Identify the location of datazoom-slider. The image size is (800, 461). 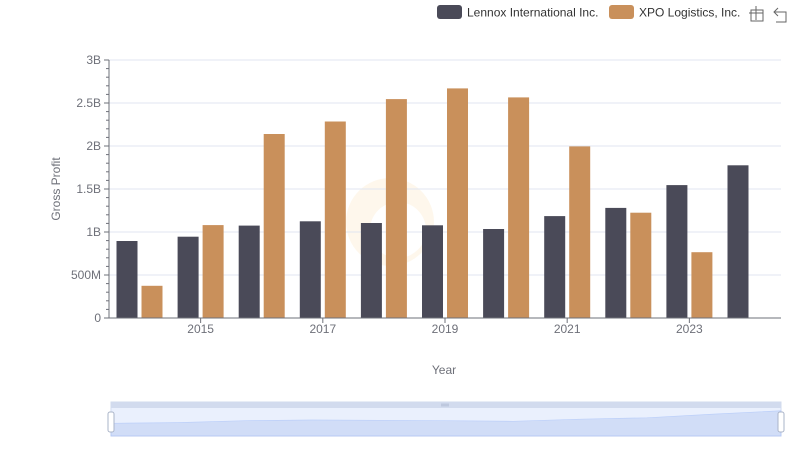
(446, 419).